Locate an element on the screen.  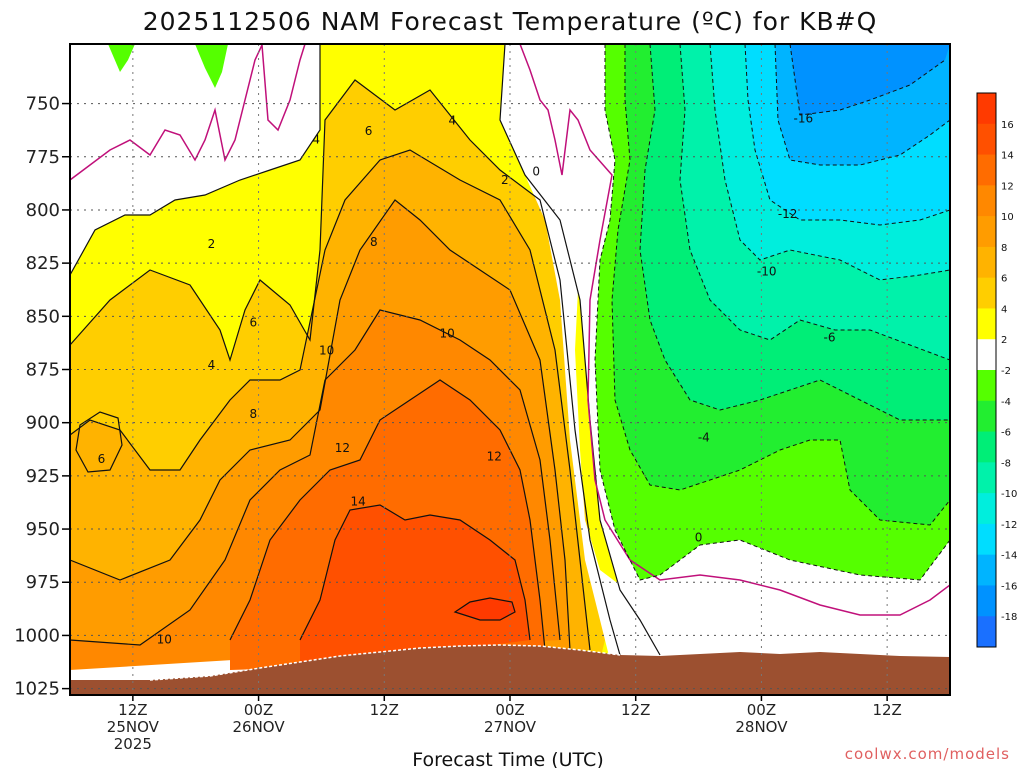
white-0-top-left is located at coordinates (195, 137).